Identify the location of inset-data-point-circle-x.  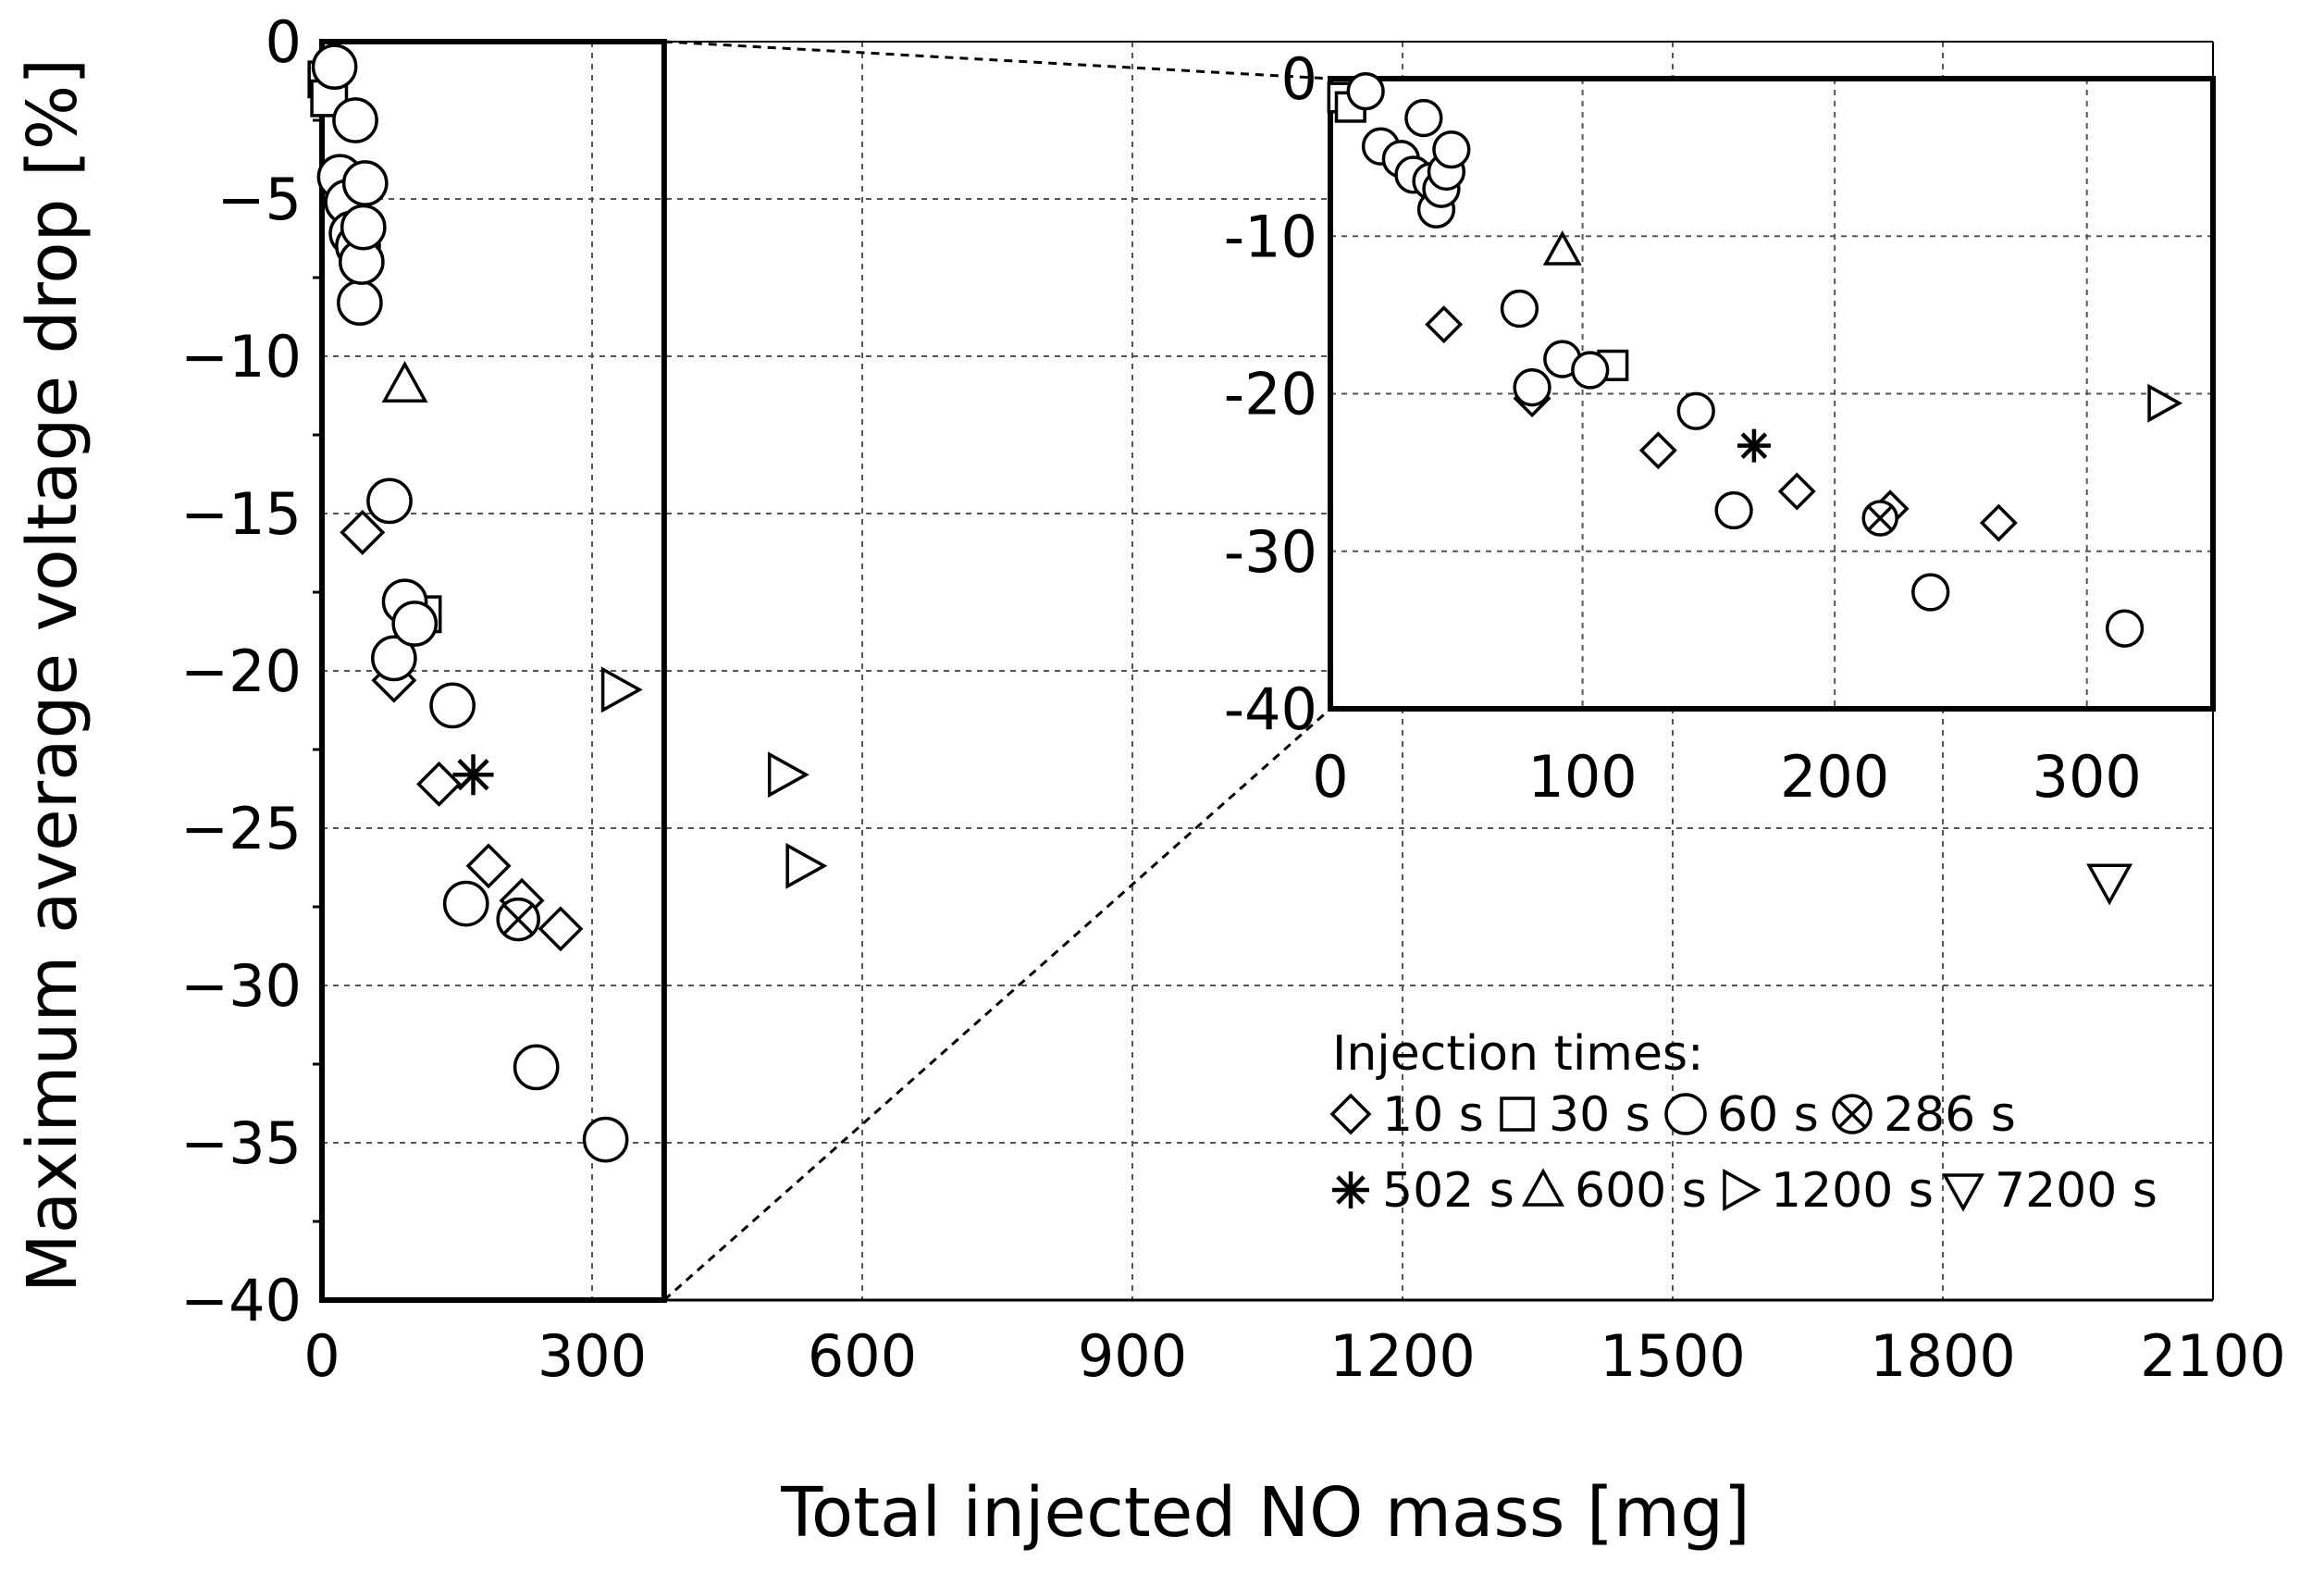
(1879, 519).